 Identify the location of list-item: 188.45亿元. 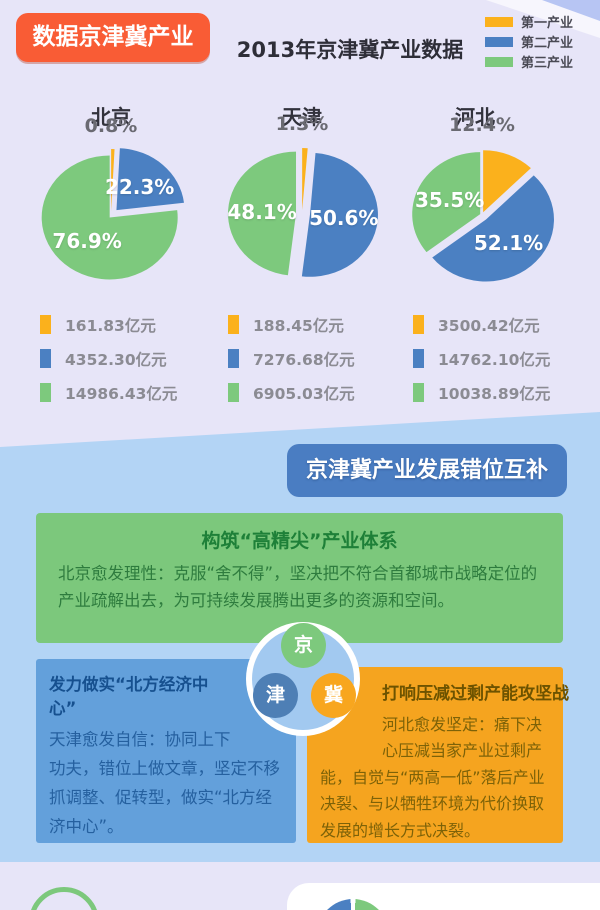
(291, 324).